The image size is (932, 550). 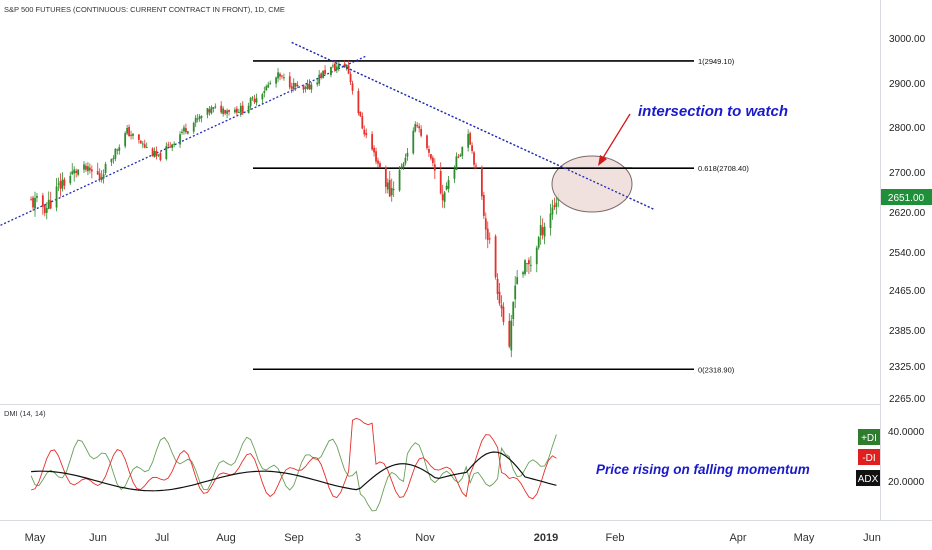 I want to click on plus-di-label: +DI, so click(x=869, y=438).